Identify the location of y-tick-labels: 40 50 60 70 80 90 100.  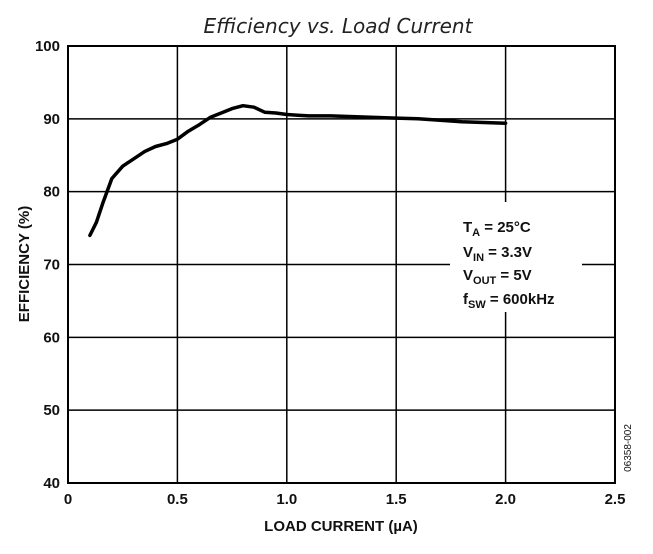
(47, 265).